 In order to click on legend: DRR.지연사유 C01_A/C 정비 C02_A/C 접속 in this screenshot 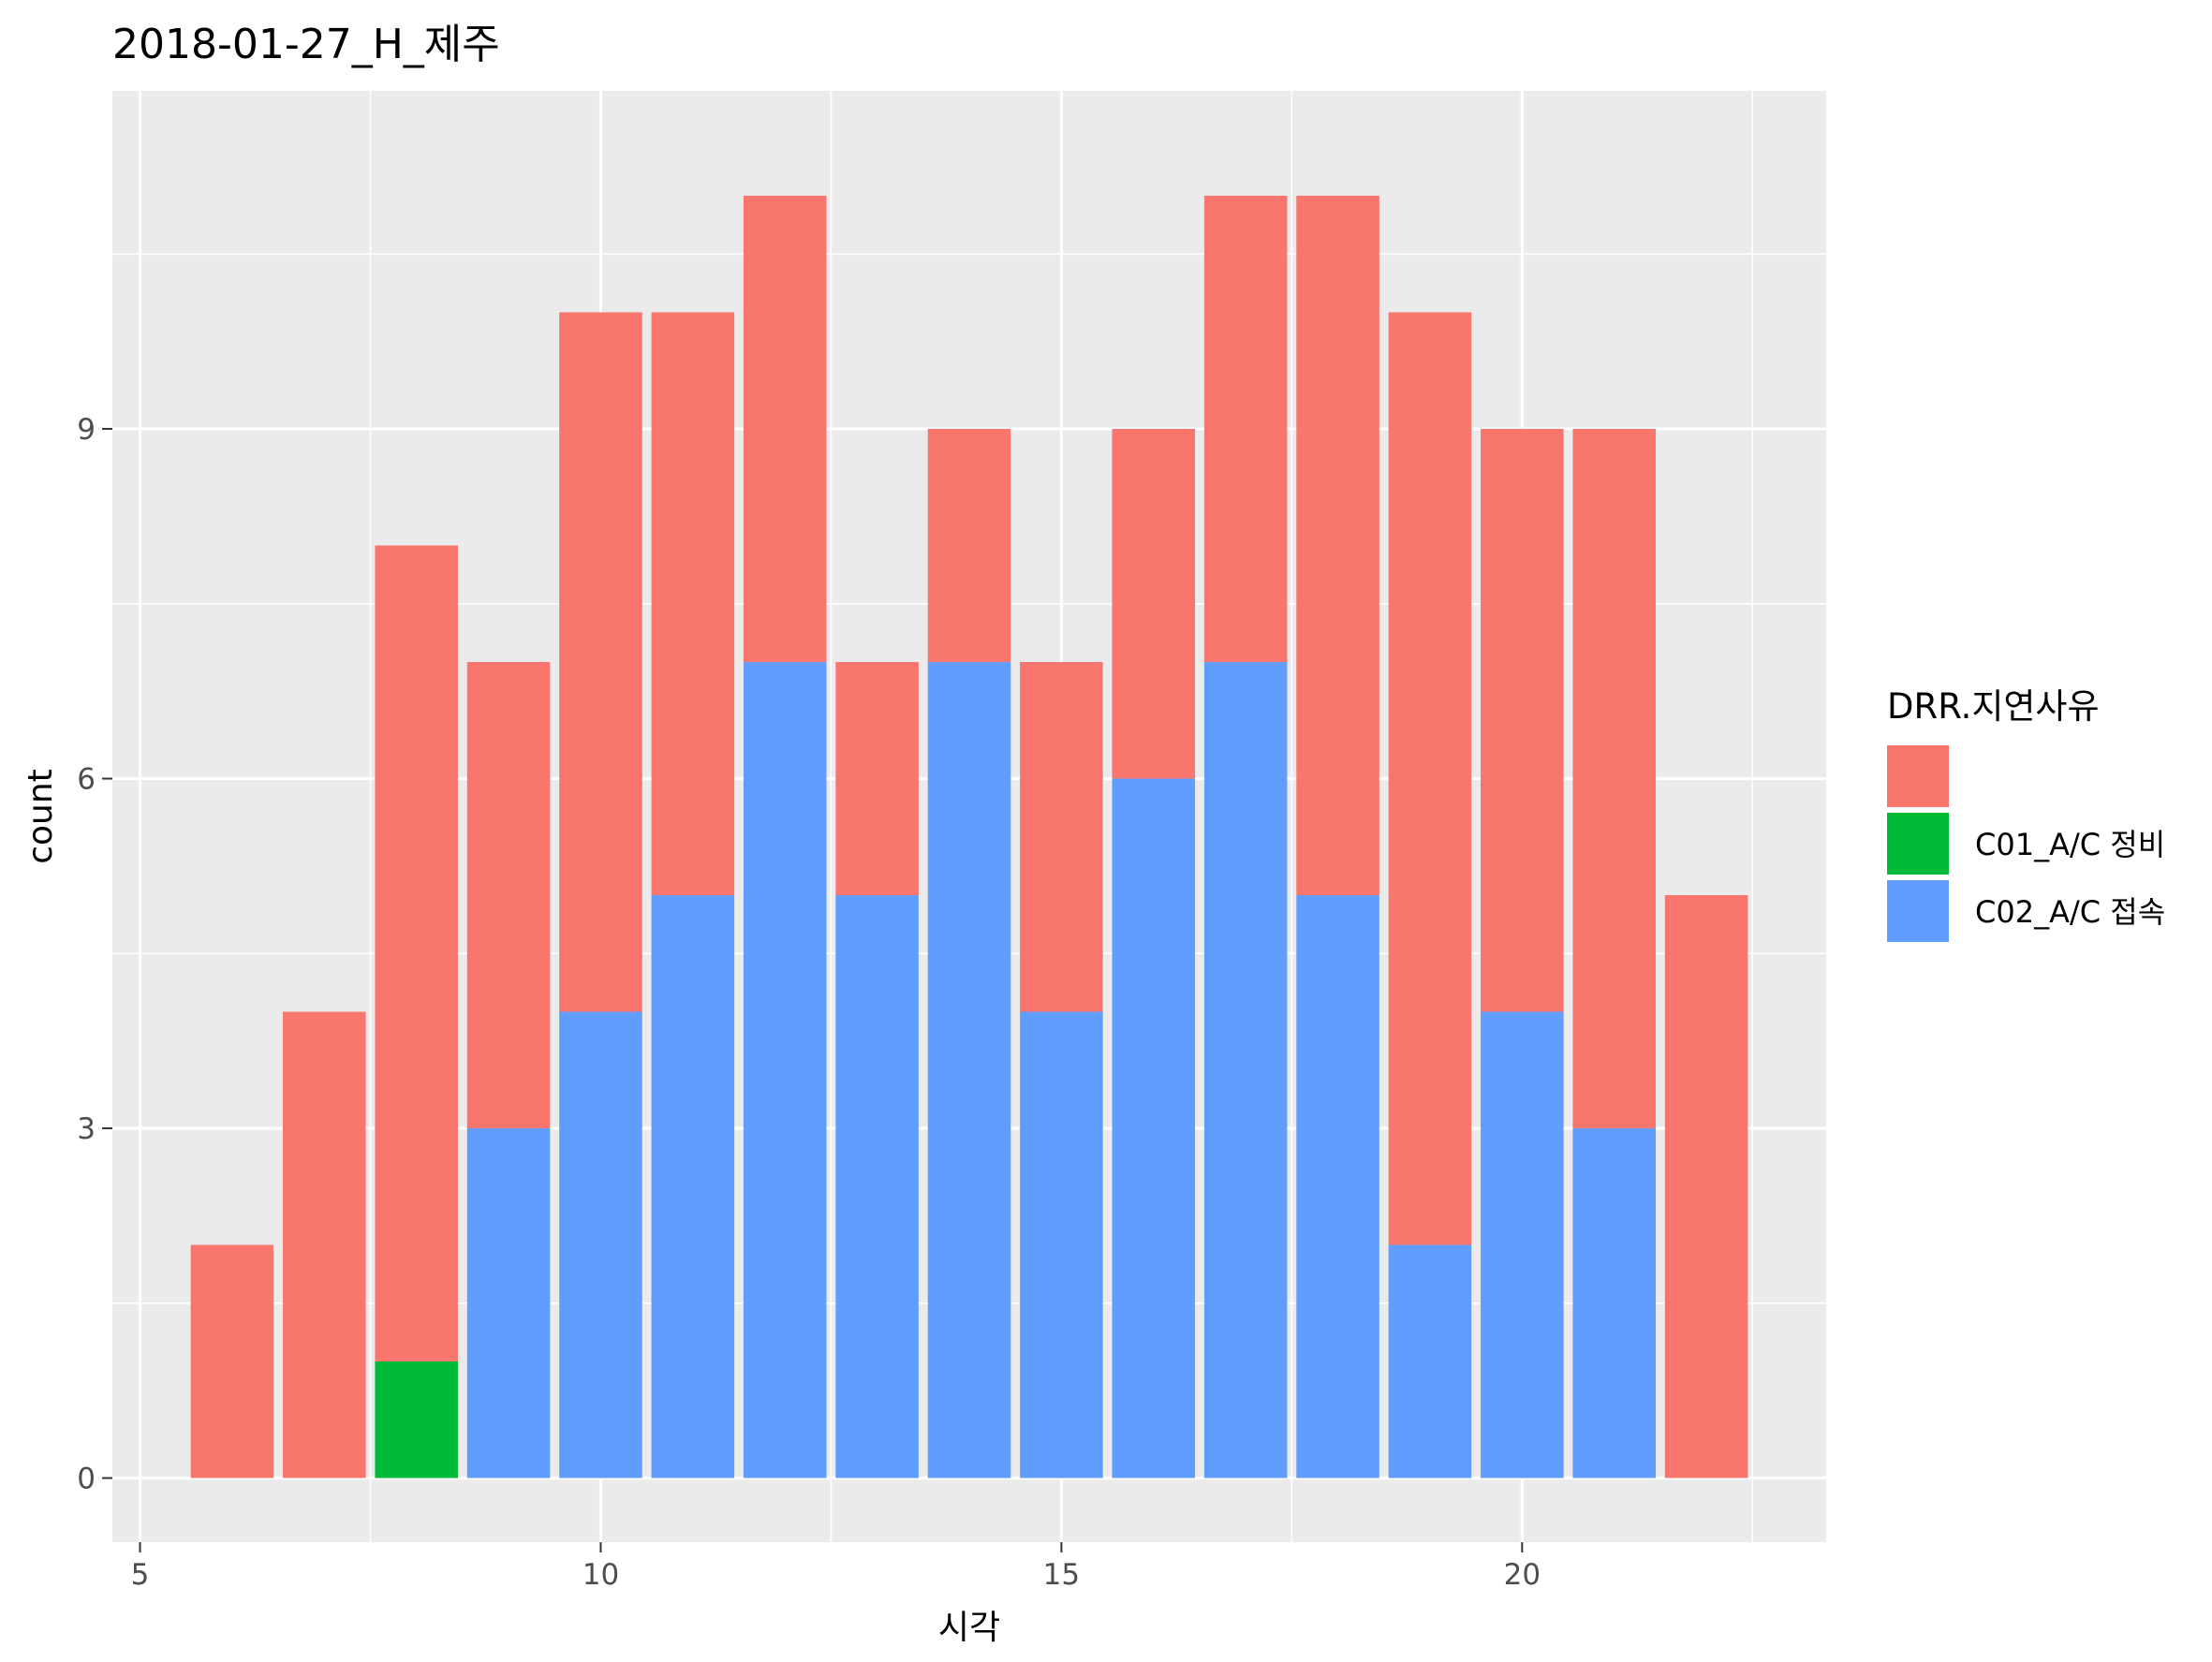, I will do `click(2026, 814)`.